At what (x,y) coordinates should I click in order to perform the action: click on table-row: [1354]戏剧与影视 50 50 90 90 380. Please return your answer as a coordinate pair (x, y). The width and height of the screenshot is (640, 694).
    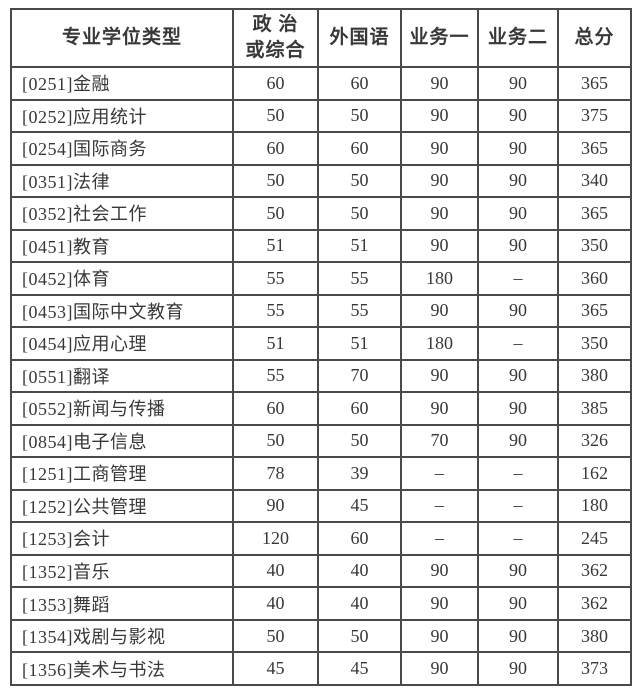
    Looking at the image, I should click on (321, 636).